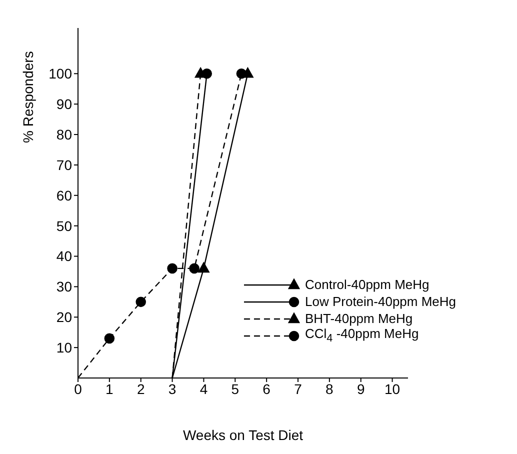  Describe the element at coordinates (298, 388) in the screenshot. I see `x-tick-label: 7` at that location.